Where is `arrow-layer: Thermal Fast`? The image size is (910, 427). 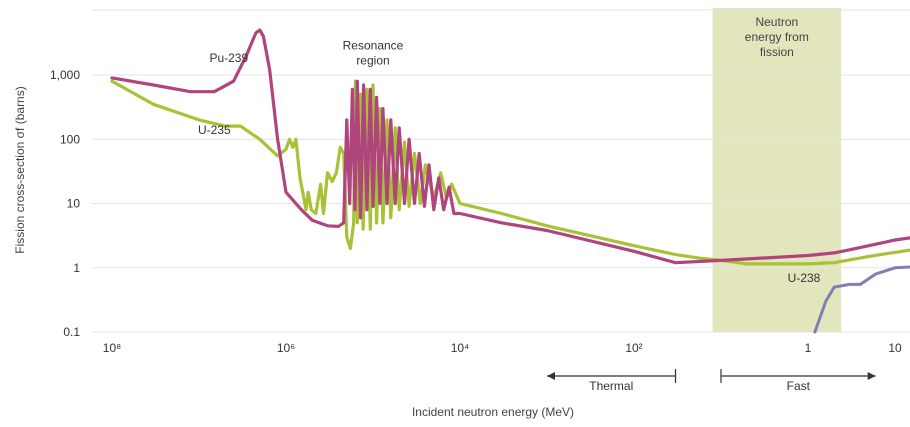
arrow-layer: Thermal Fast is located at coordinates (711, 381).